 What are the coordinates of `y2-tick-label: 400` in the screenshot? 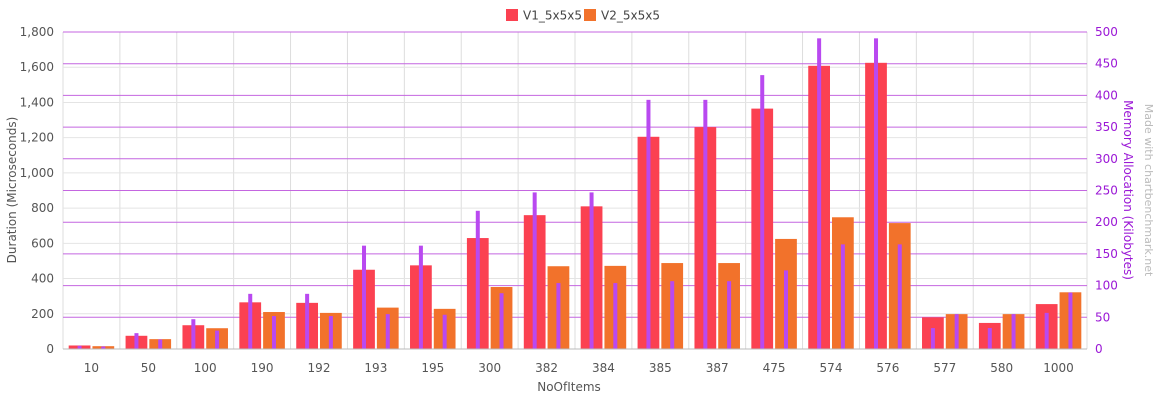 It's located at (1106, 95).